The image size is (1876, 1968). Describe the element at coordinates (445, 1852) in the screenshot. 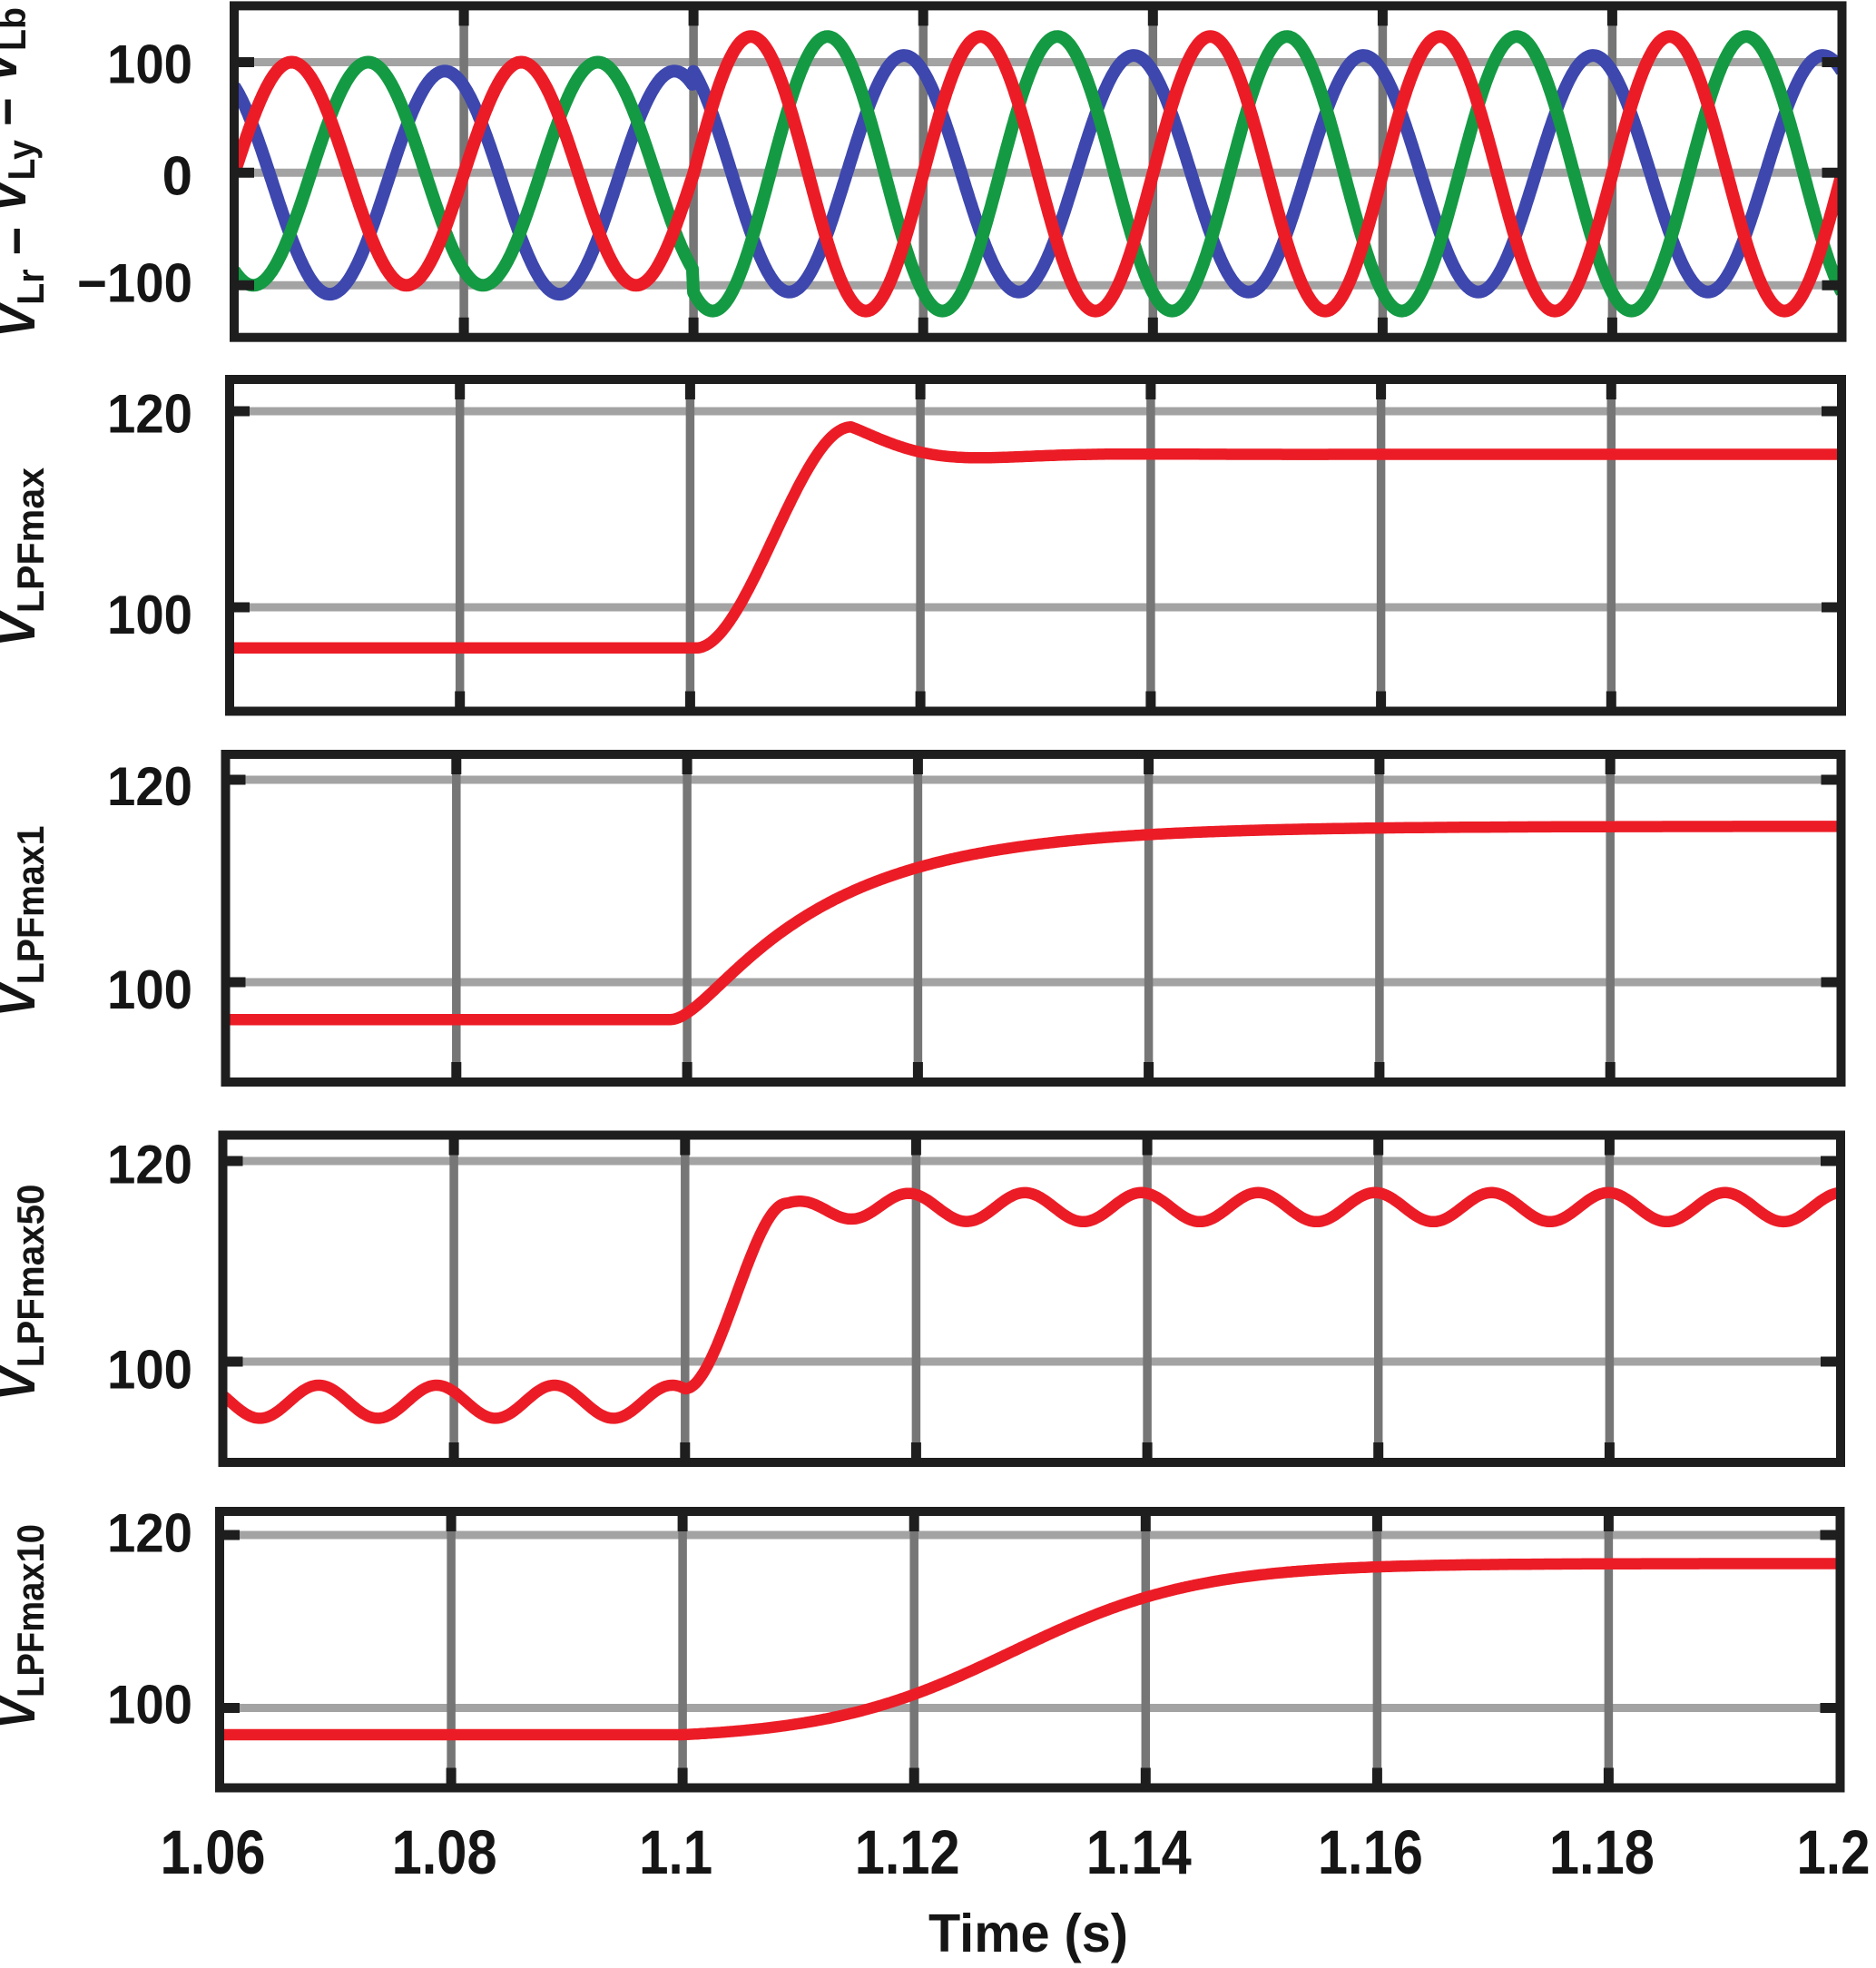

I see `svg-text: 1.08` at that location.